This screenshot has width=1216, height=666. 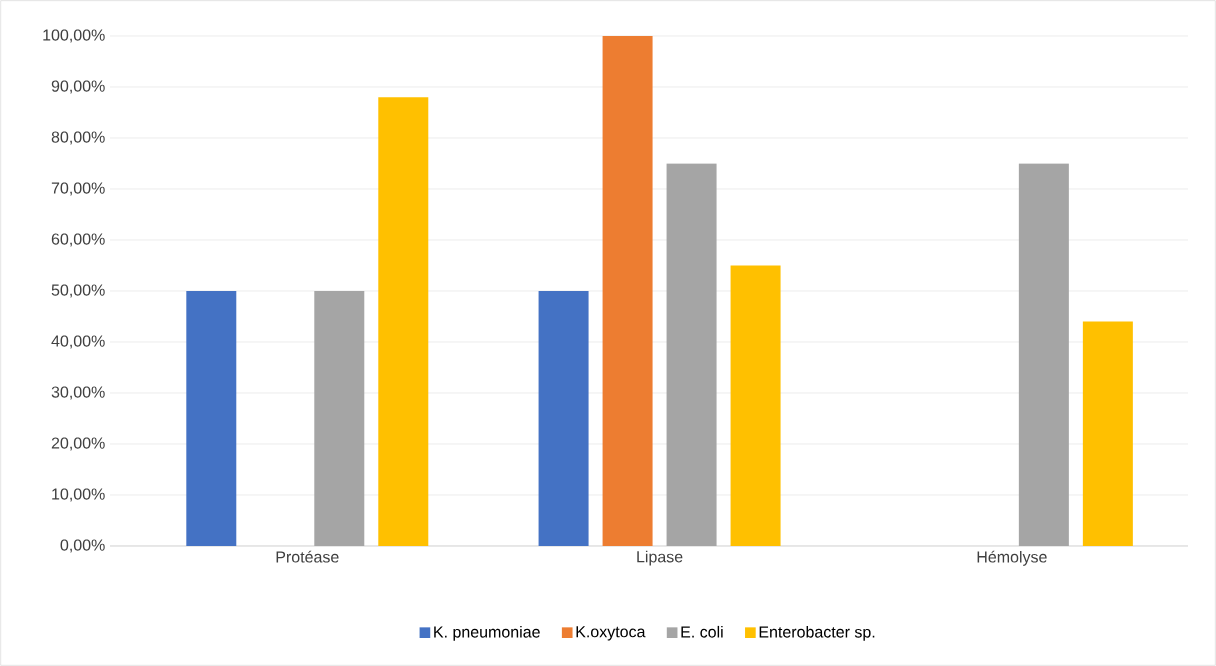 What do you see at coordinates (78, 240) in the screenshot?
I see `y-tick-label: 60,00%` at bounding box center [78, 240].